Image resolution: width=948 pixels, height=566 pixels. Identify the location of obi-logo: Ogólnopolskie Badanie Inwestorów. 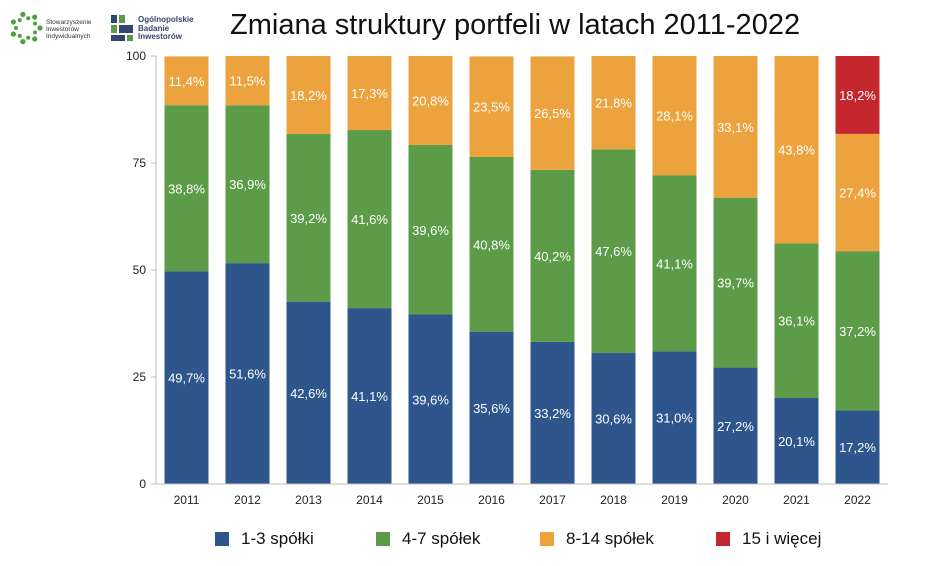
(160, 29).